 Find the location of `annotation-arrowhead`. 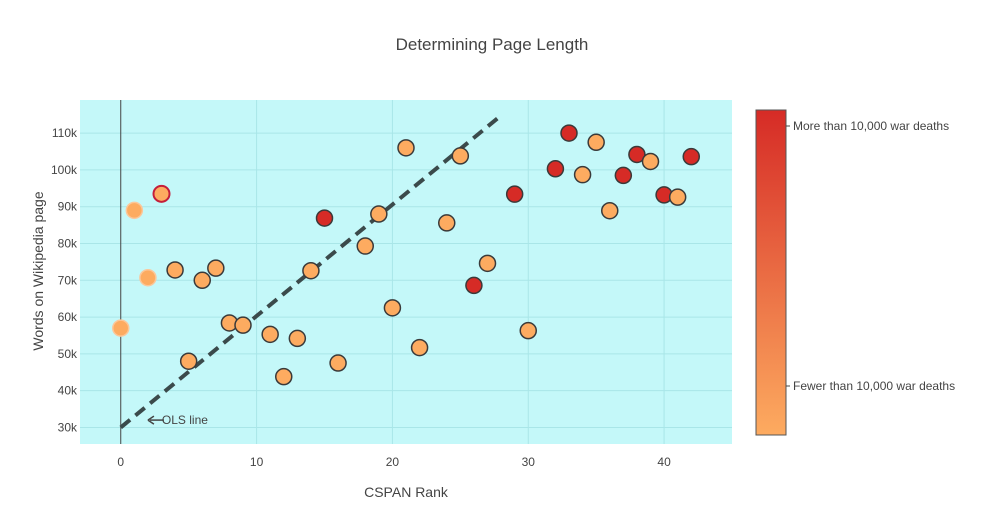

annotation-arrowhead is located at coordinates (151, 420).